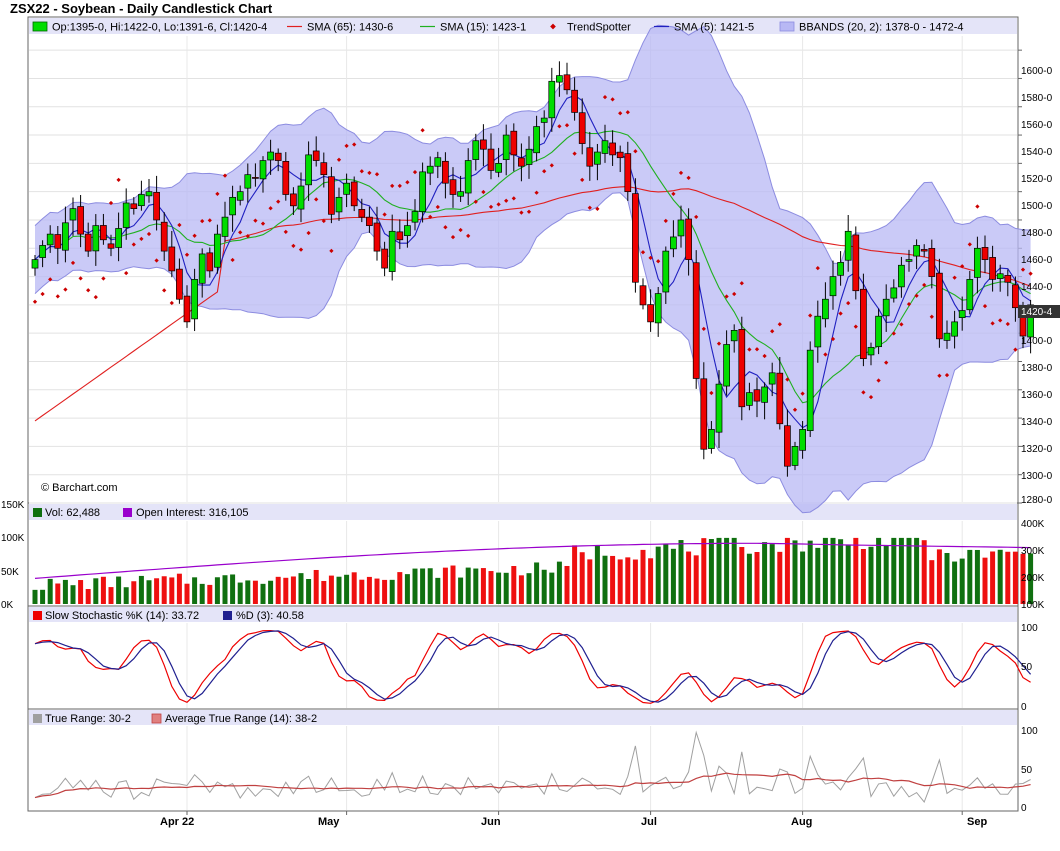  I want to click on last-price-label: 1420-4, so click(1037, 312).